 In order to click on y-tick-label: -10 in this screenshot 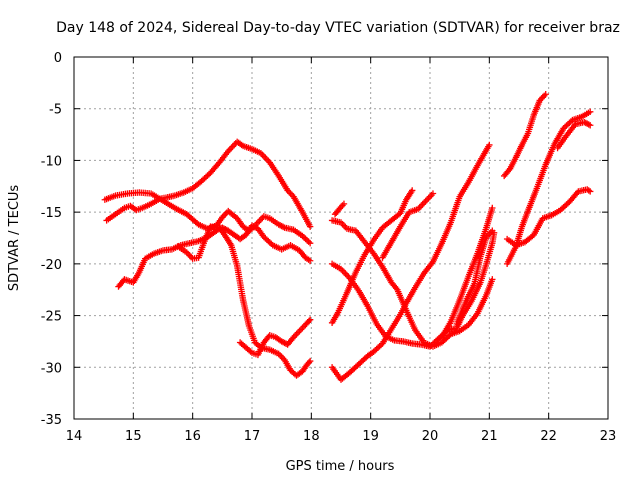, I will do `click(51, 161)`.